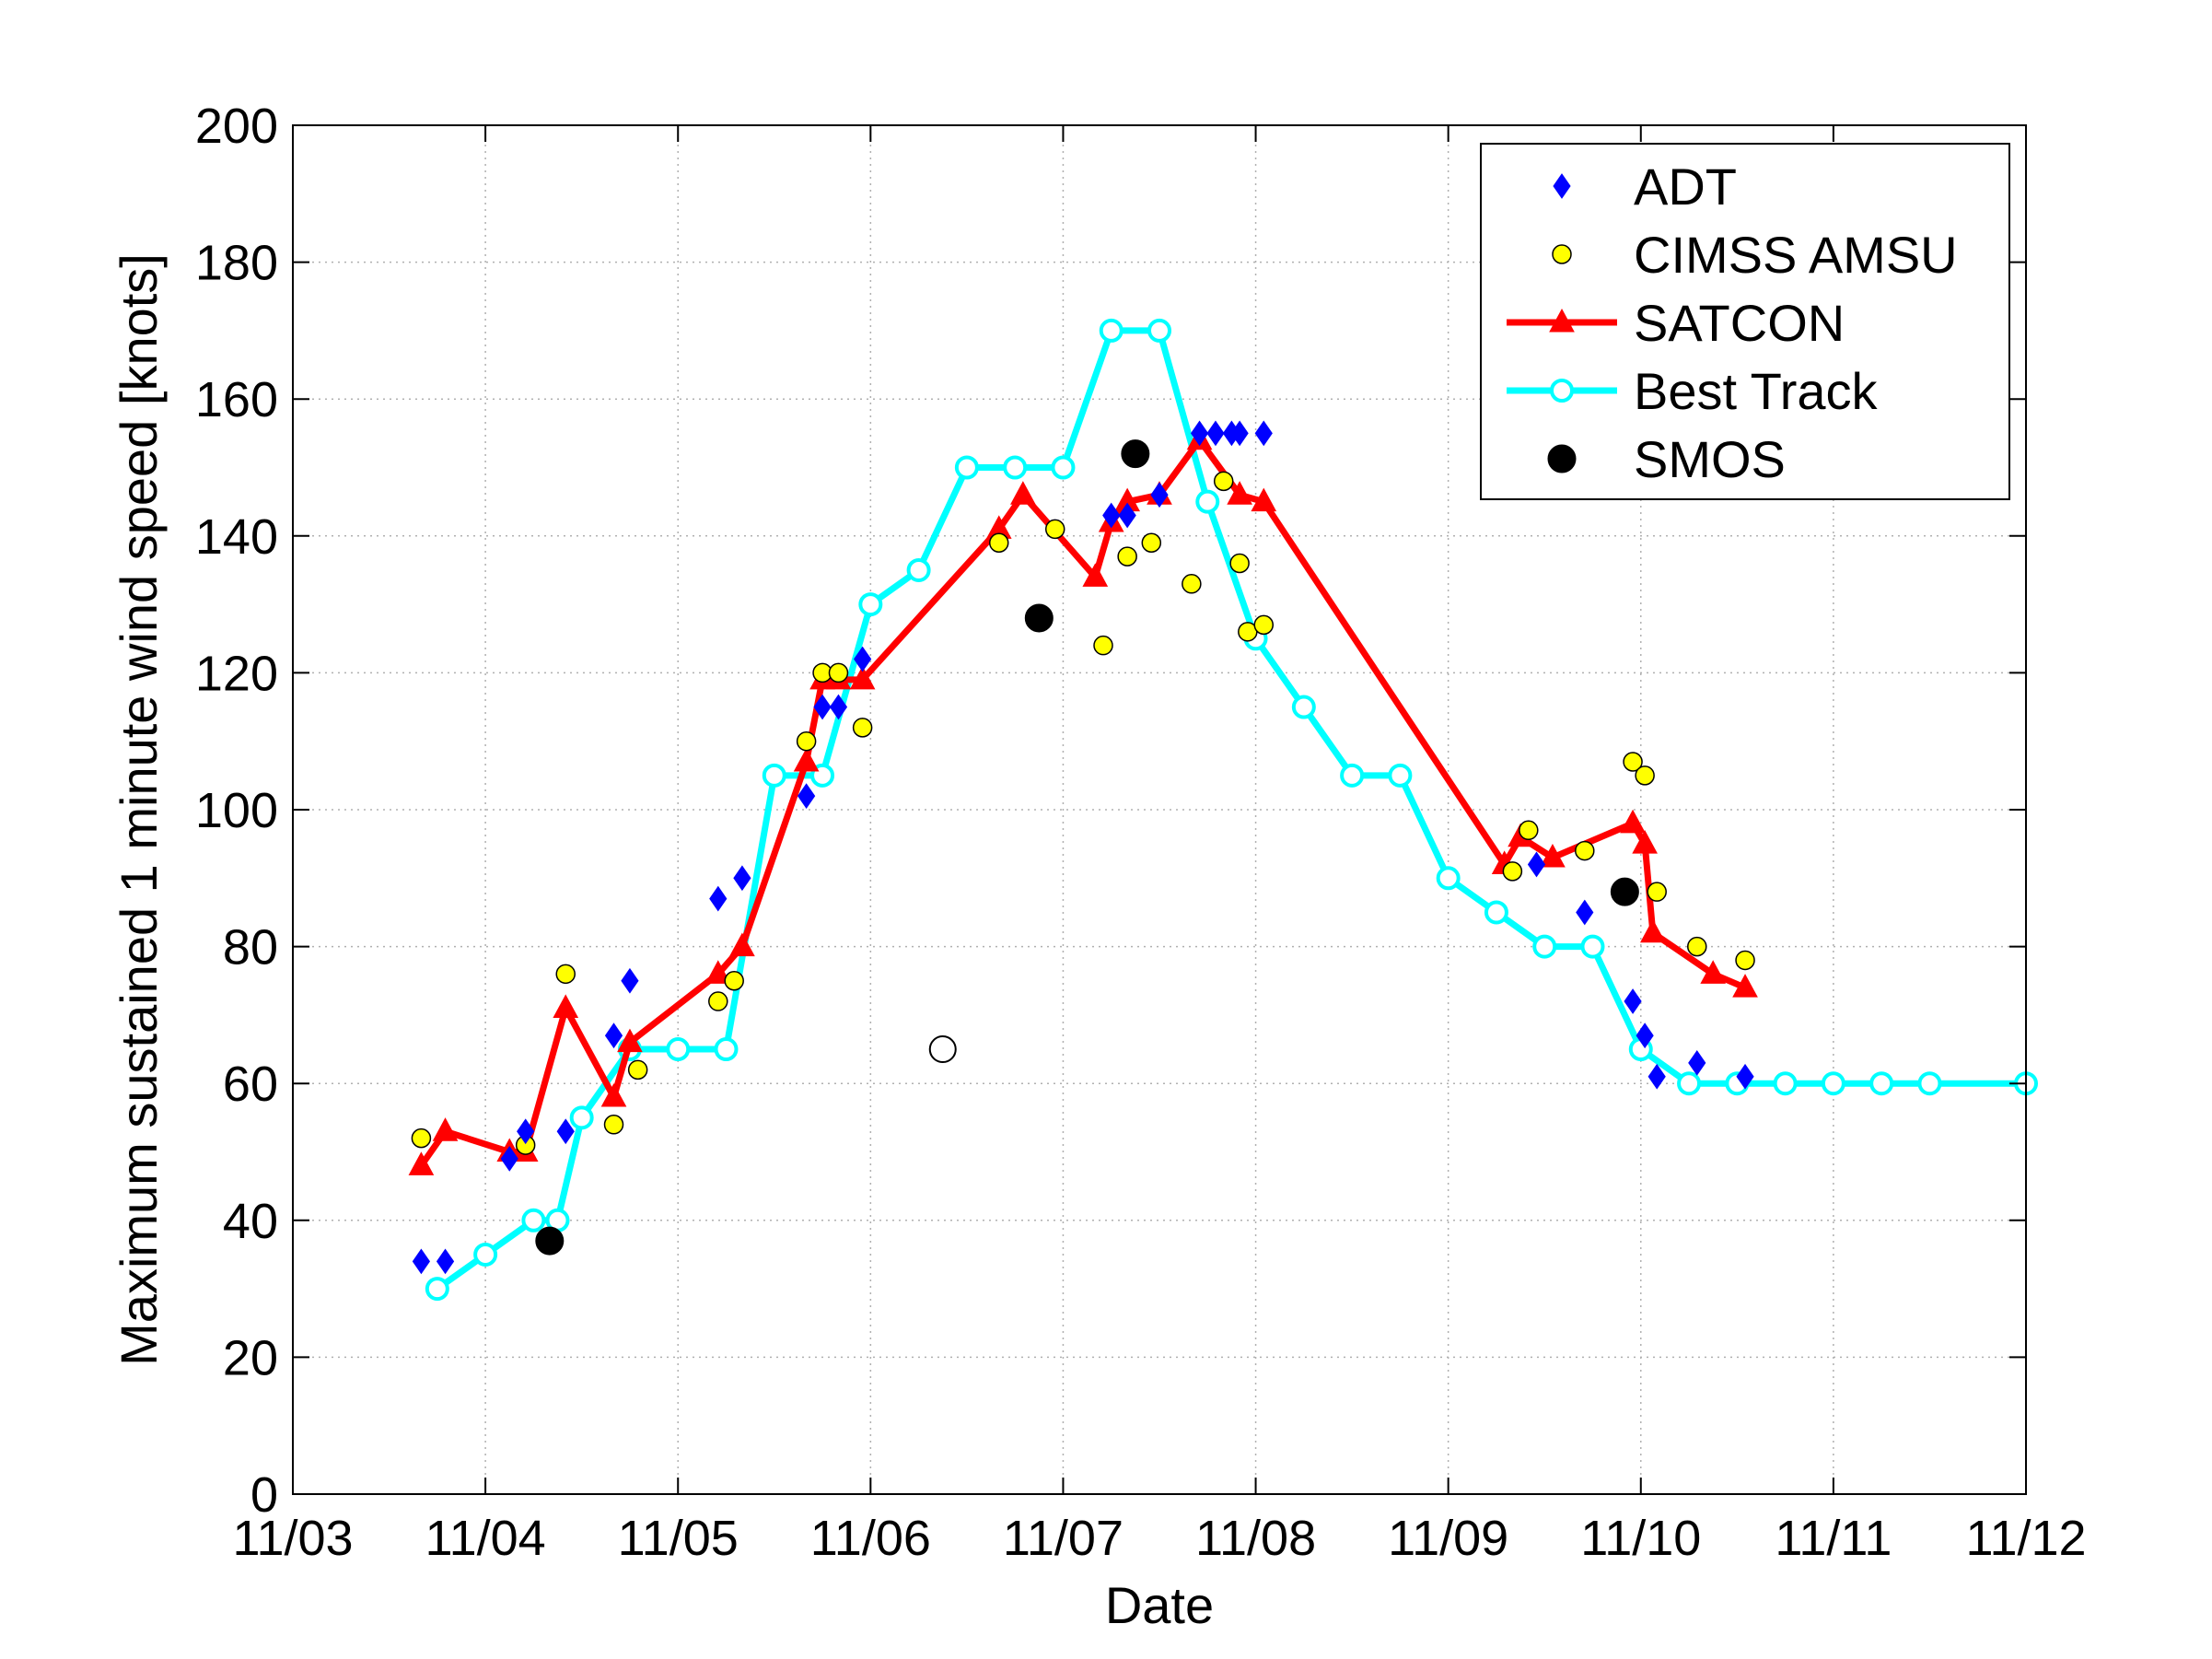  What do you see at coordinates (1448, 1538) in the screenshot?
I see `x-tick-label: 11/09` at bounding box center [1448, 1538].